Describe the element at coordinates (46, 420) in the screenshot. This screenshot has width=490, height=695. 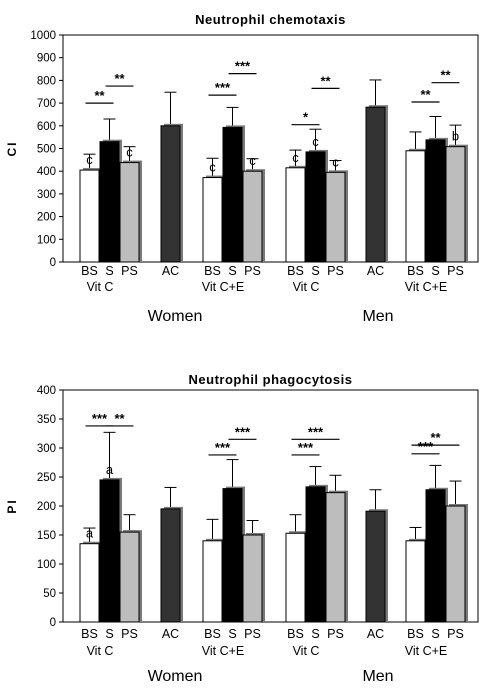
I see `y-tick-label: 350` at that location.